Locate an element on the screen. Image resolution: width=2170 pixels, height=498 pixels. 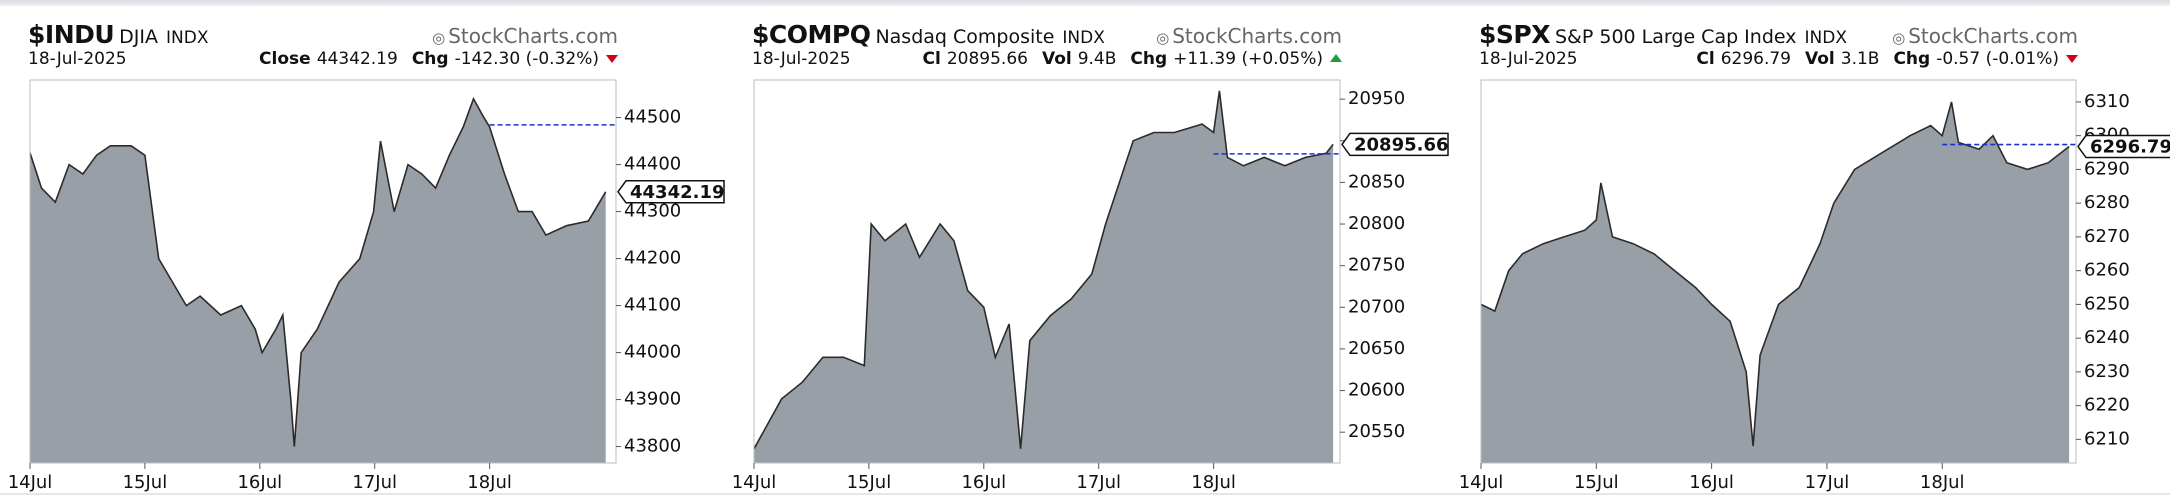
y-tick-label: 20600 is located at coordinates (1376, 390).